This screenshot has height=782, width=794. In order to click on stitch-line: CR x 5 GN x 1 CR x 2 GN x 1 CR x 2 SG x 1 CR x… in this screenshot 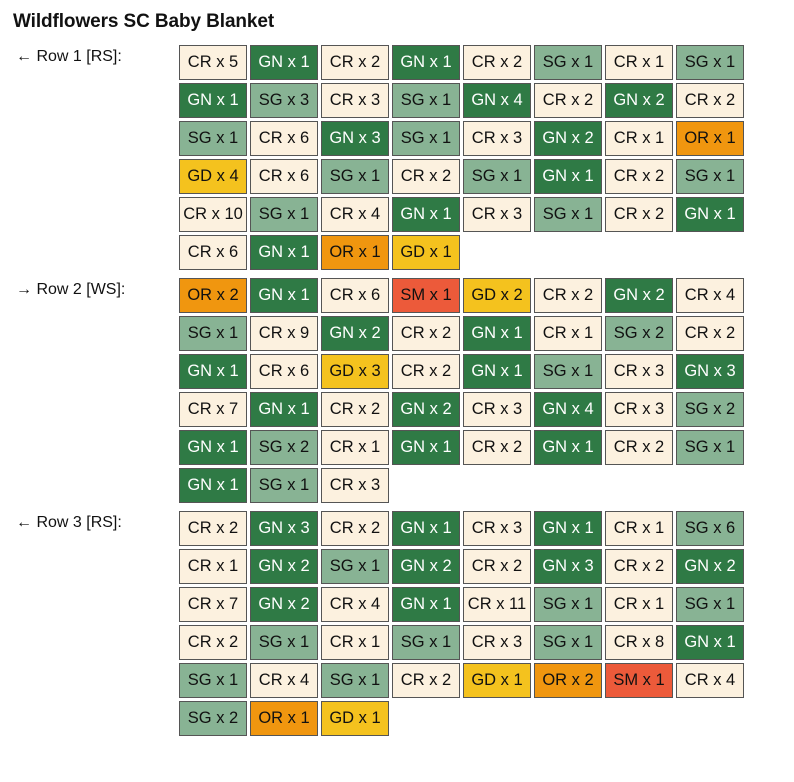, I will do `click(463, 62)`.